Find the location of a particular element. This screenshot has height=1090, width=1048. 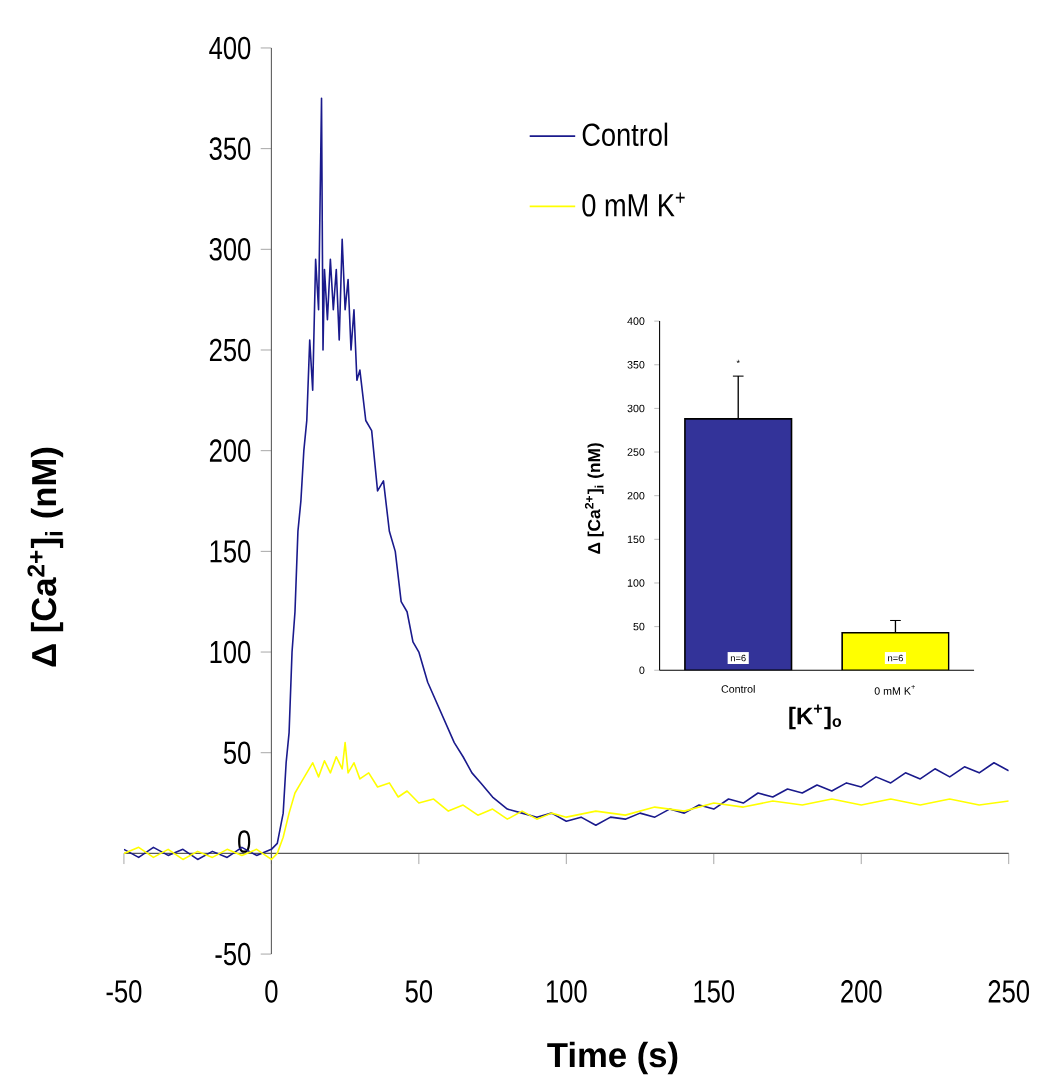

y-tick-label: -50 is located at coordinates (233, 954).